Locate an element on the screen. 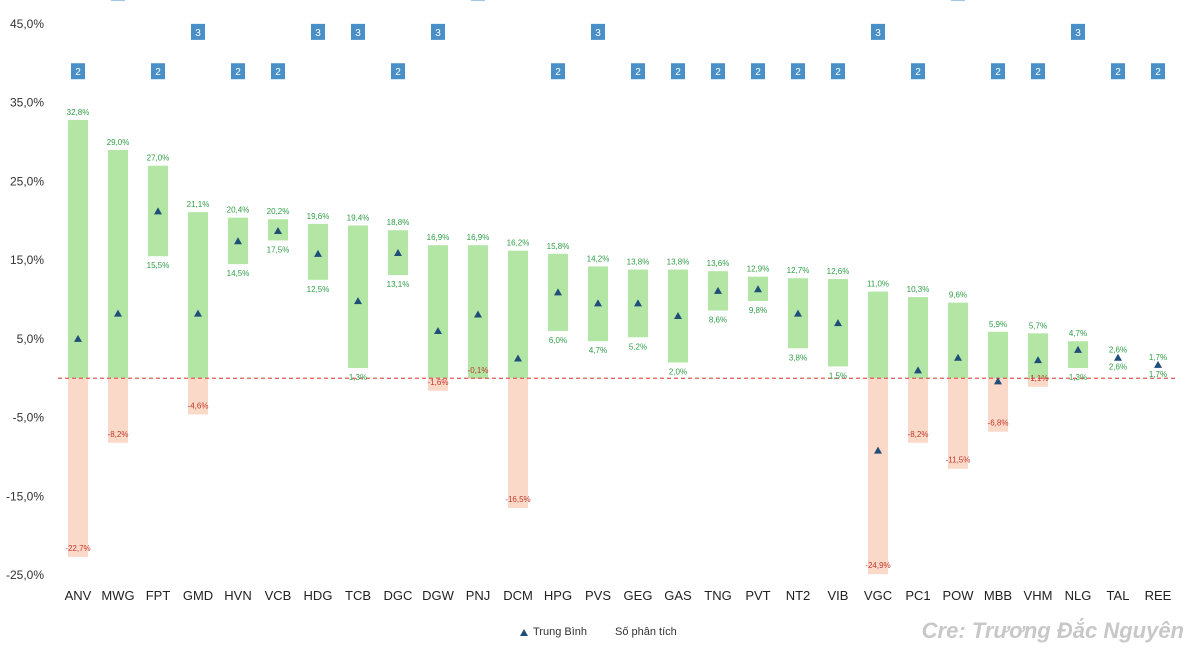 This screenshot has height=651, width=1200. min-value-label: 13,1% is located at coordinates (398, 284).